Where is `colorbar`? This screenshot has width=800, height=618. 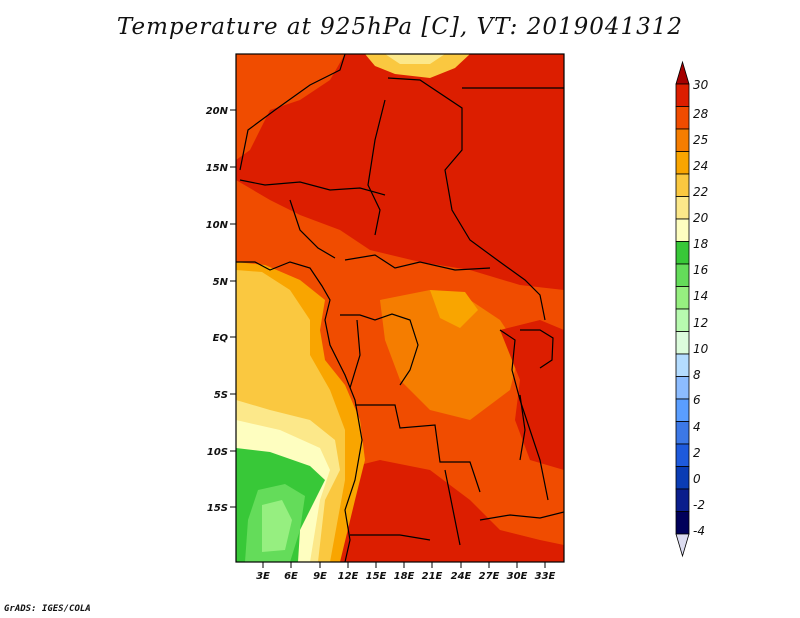 colorbar is located at coordinates (682, 309).